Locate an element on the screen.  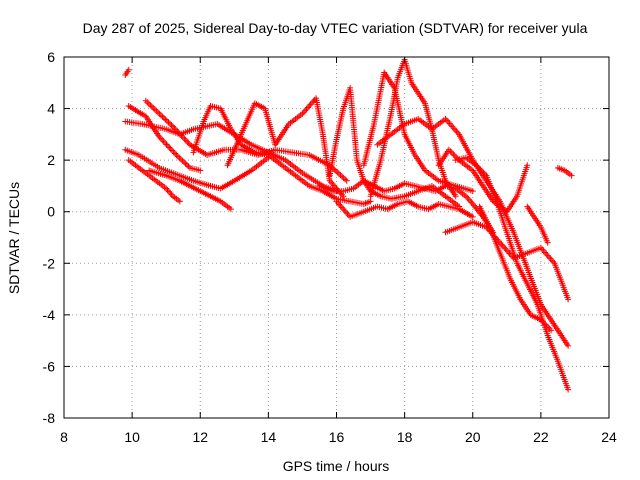
series-track-c is located at coordinates (197, 169).